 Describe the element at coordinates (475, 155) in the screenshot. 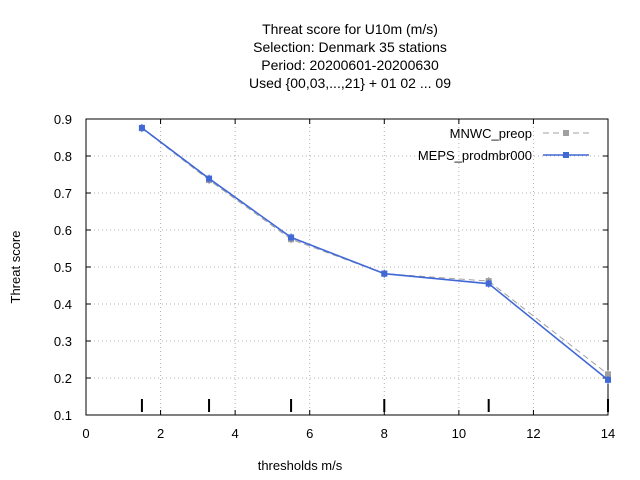

I see `legend-label: MEPS_prodmbr000` at that location.